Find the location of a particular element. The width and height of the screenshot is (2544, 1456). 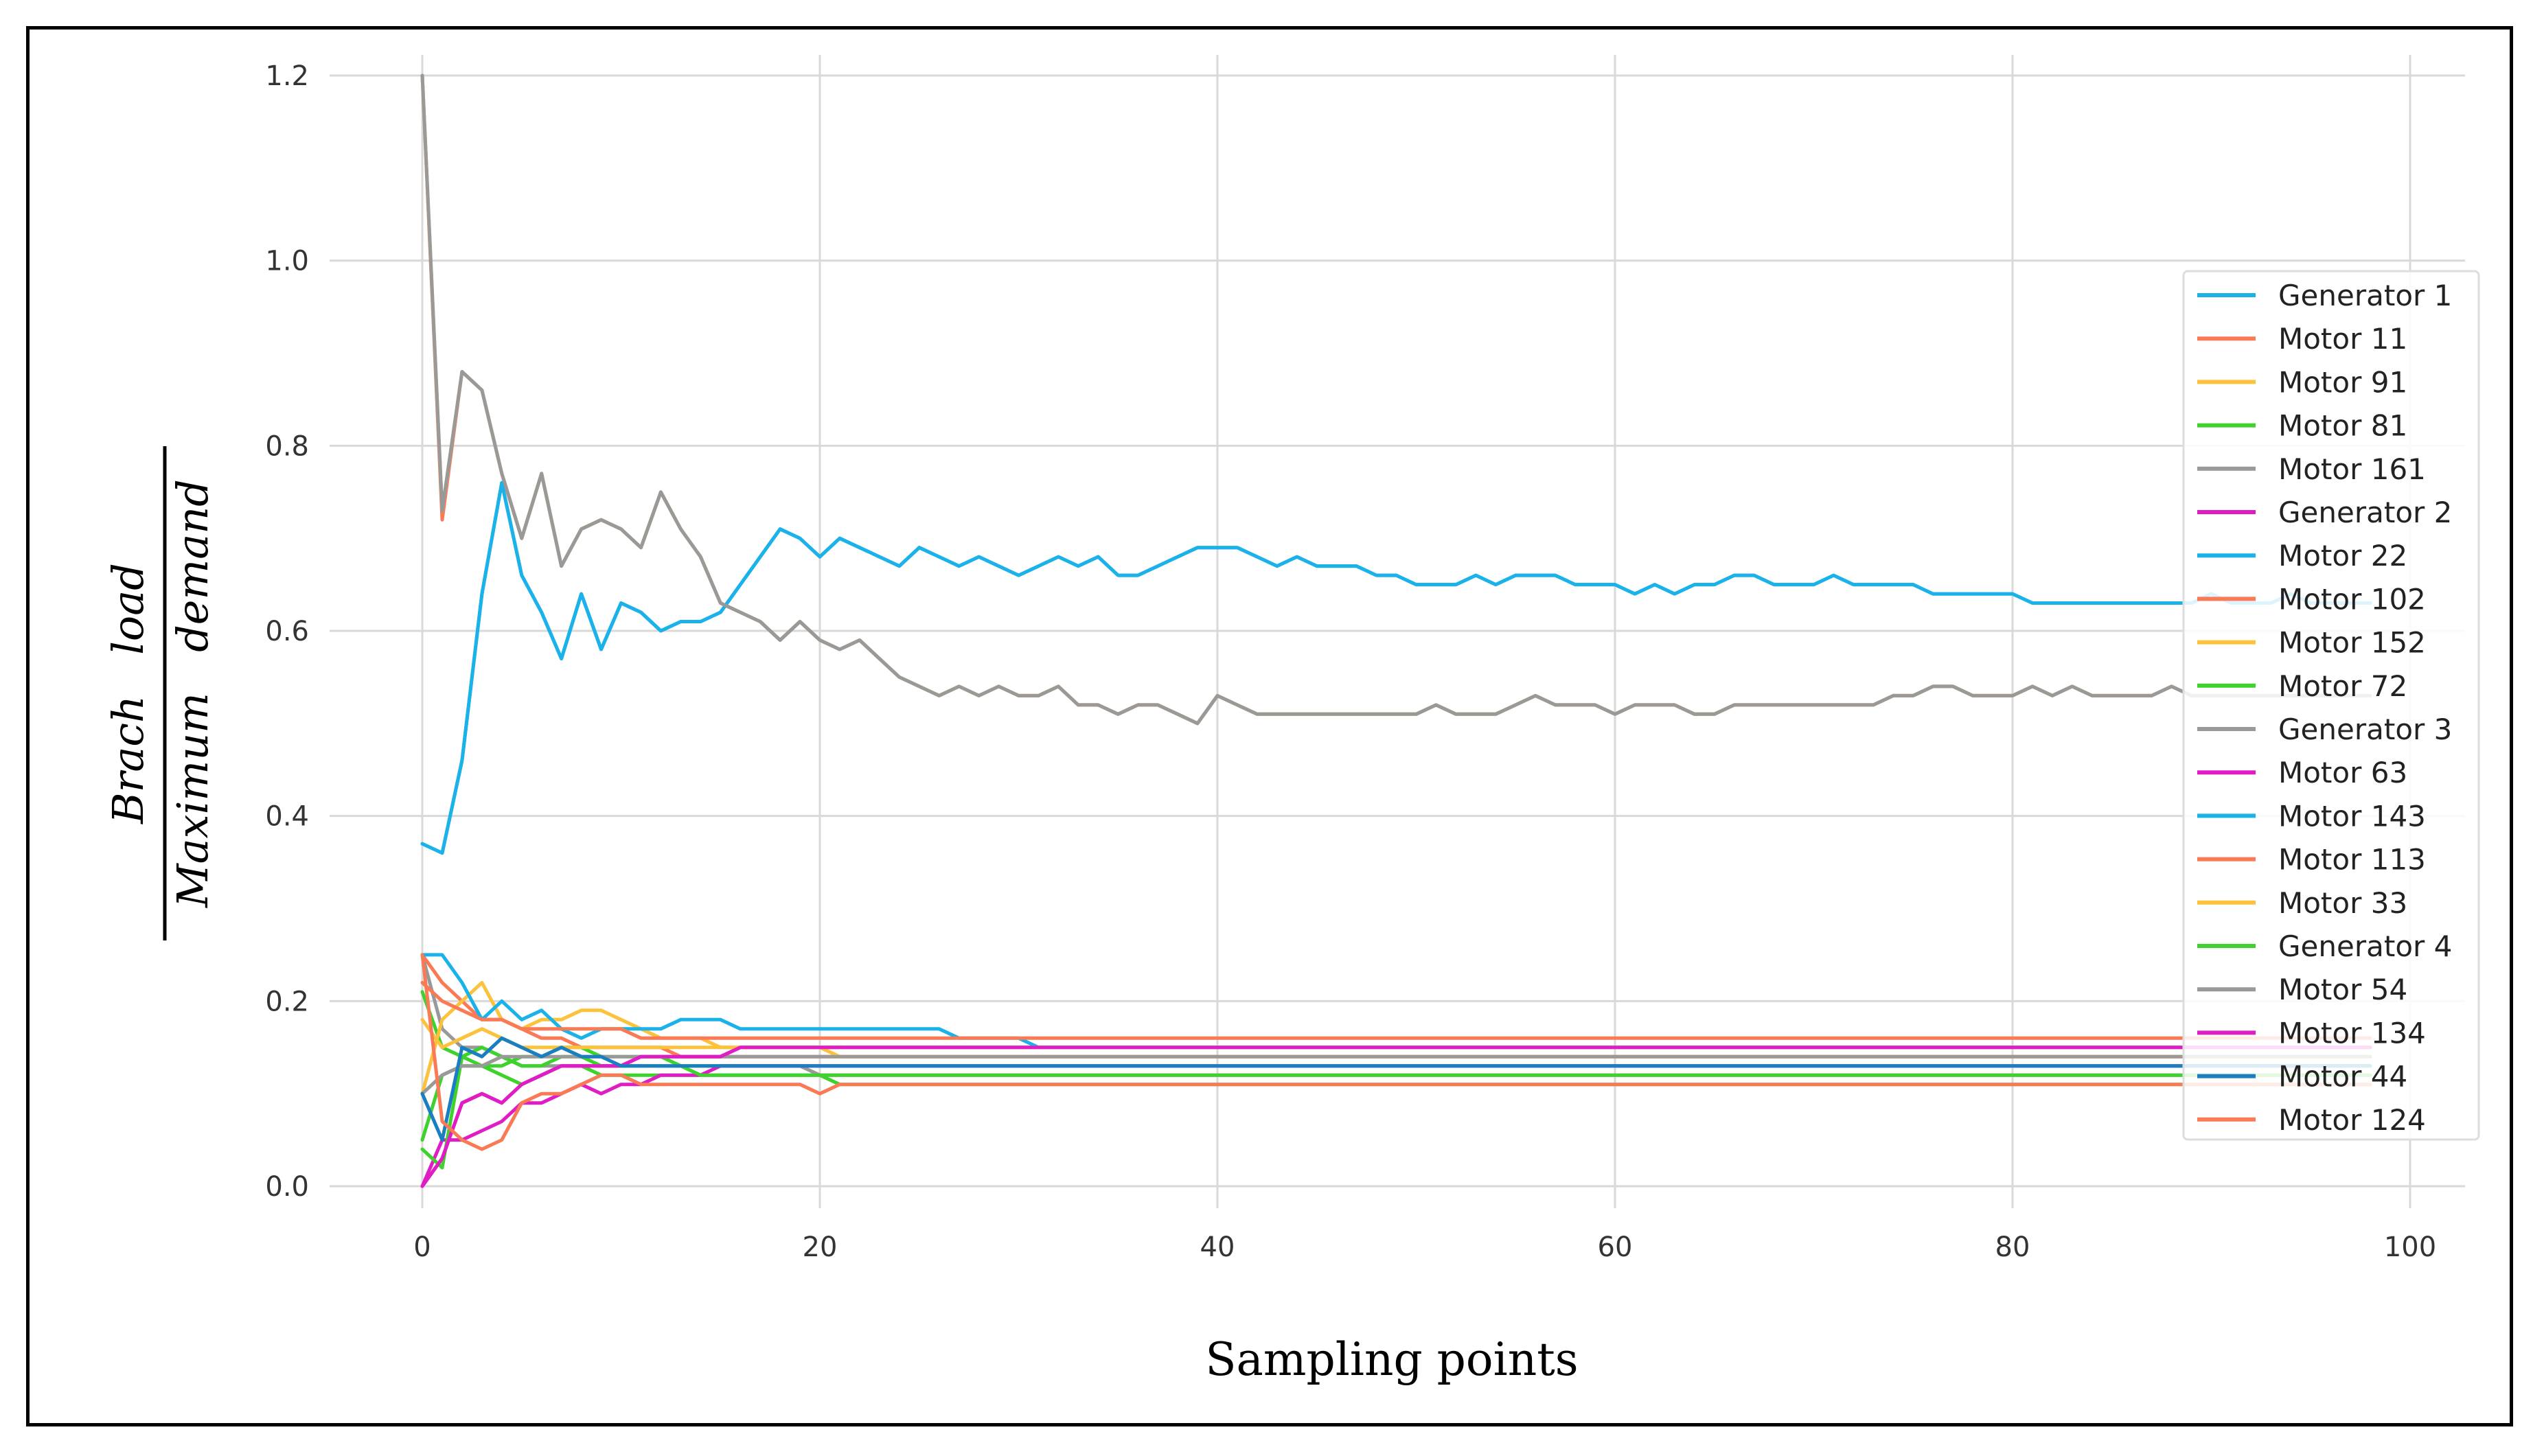

legend-label: Generator 3 is located at coordinates (2365, 729).